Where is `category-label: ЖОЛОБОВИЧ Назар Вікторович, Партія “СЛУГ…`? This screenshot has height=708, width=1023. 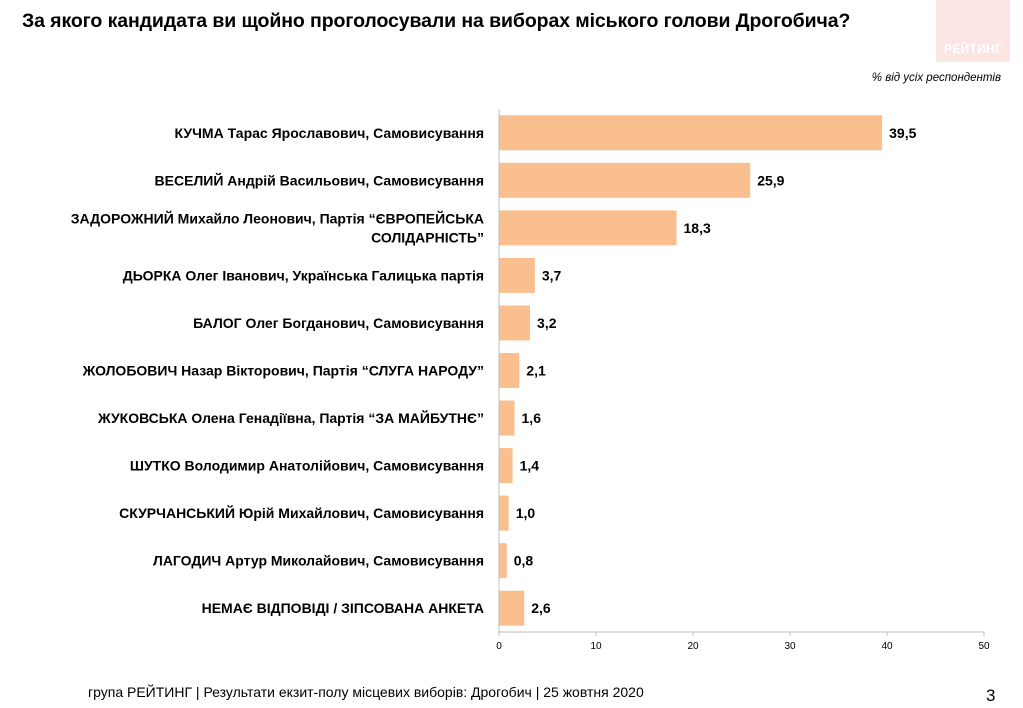
category-label: ЖОЛОБОВИЧ Назар Вікторович, Партія “СЛУГ… is located at coordinates (283, 371).